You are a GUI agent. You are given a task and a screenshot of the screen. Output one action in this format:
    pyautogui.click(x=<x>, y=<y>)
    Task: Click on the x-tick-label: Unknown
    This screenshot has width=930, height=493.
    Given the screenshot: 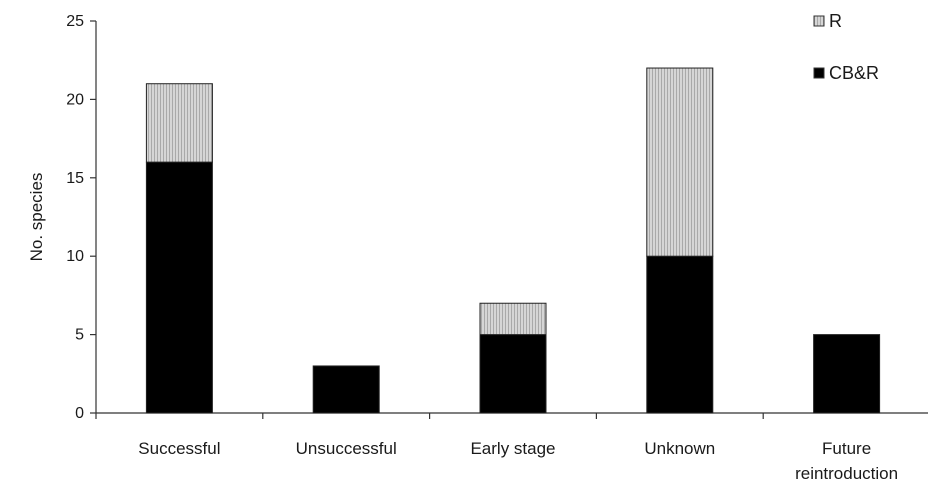 What is the action you would take?
    pyautogui.click(x=679, y=448)
    